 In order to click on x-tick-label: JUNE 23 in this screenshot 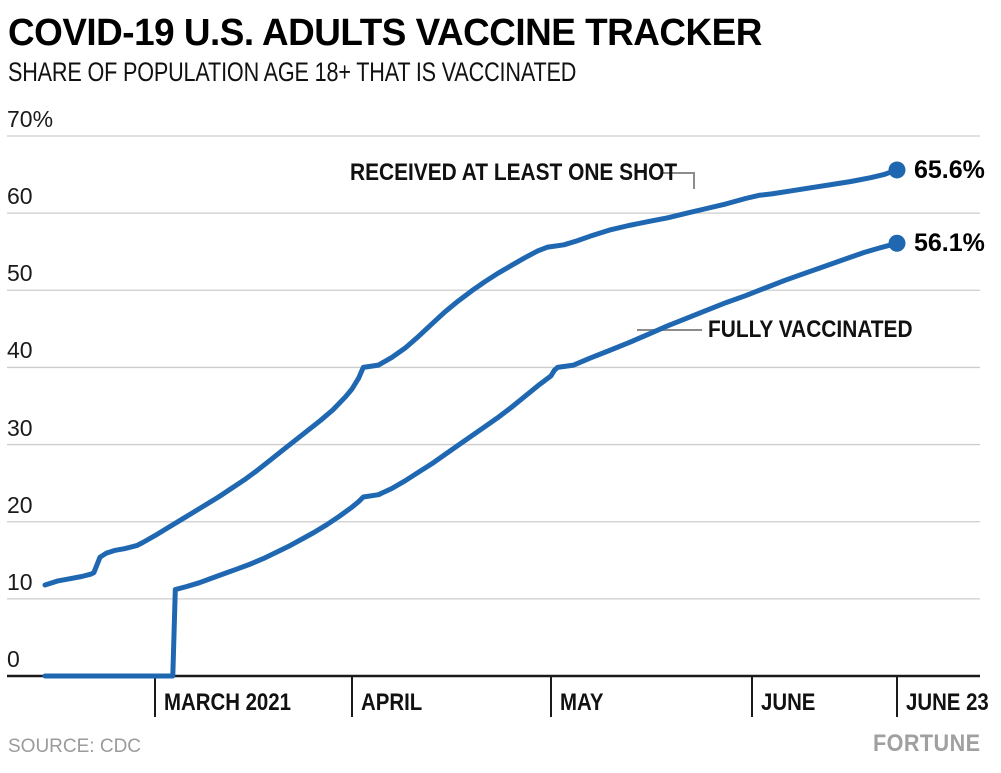, I will do `click(947, 702)`.